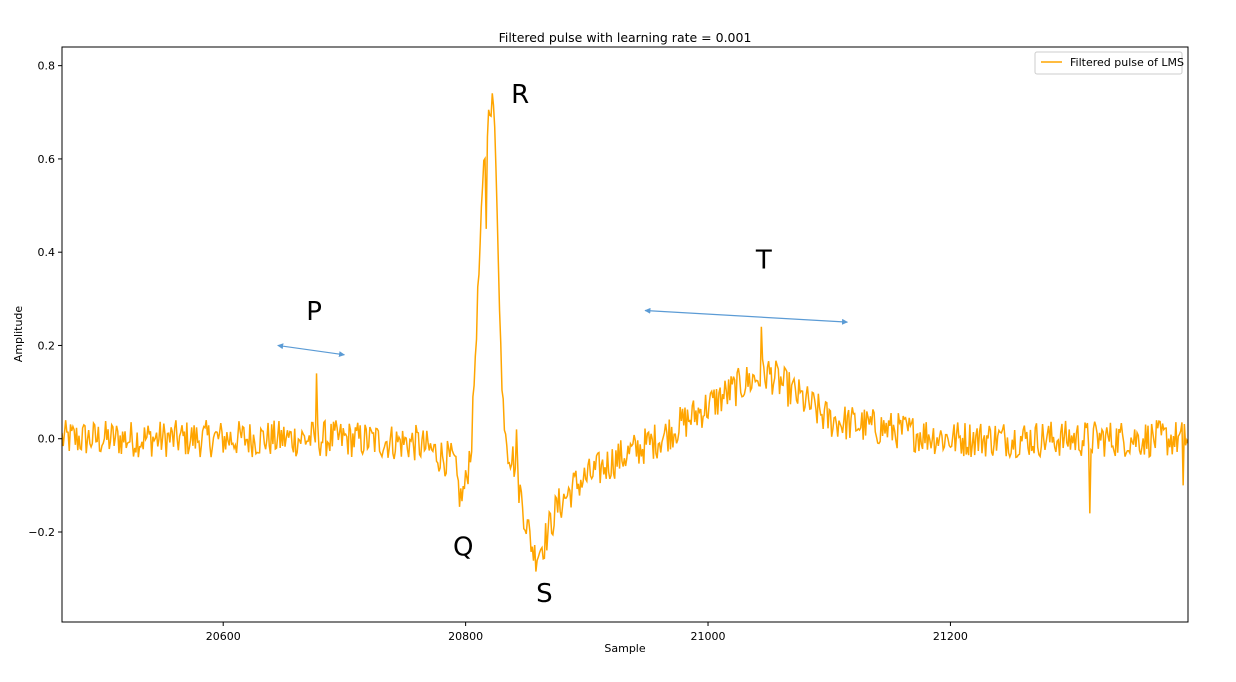 The image size is (1236, 682). Describe the element at coordinates (47, 159) in the screenshot. I see `y-tick-label: 0.6` at that location.